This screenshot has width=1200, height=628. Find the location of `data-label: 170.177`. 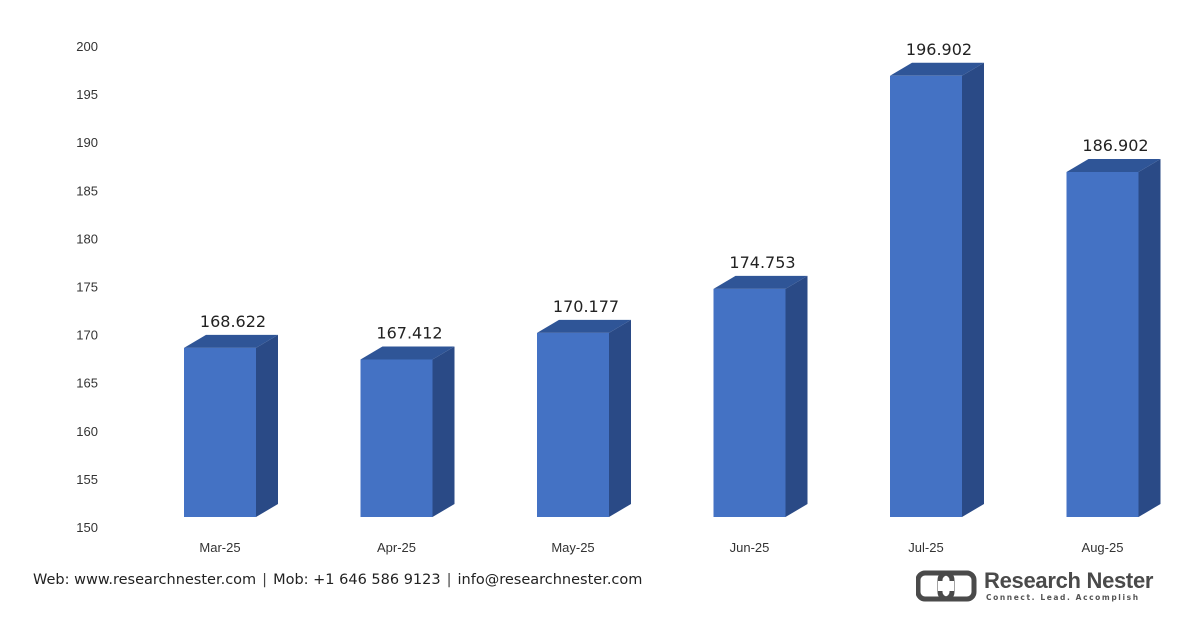

data-label: 170.177 is located at coordinates (586, 306).